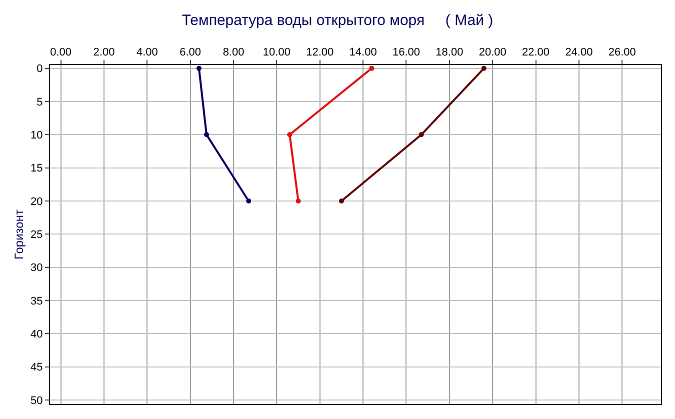 The height and width of the screenshot is (419, 675). What do you see at coordinates (406, 52) in the screenshot?
I see `x-tick-label: 16.00` at bounding box center [406, 52].